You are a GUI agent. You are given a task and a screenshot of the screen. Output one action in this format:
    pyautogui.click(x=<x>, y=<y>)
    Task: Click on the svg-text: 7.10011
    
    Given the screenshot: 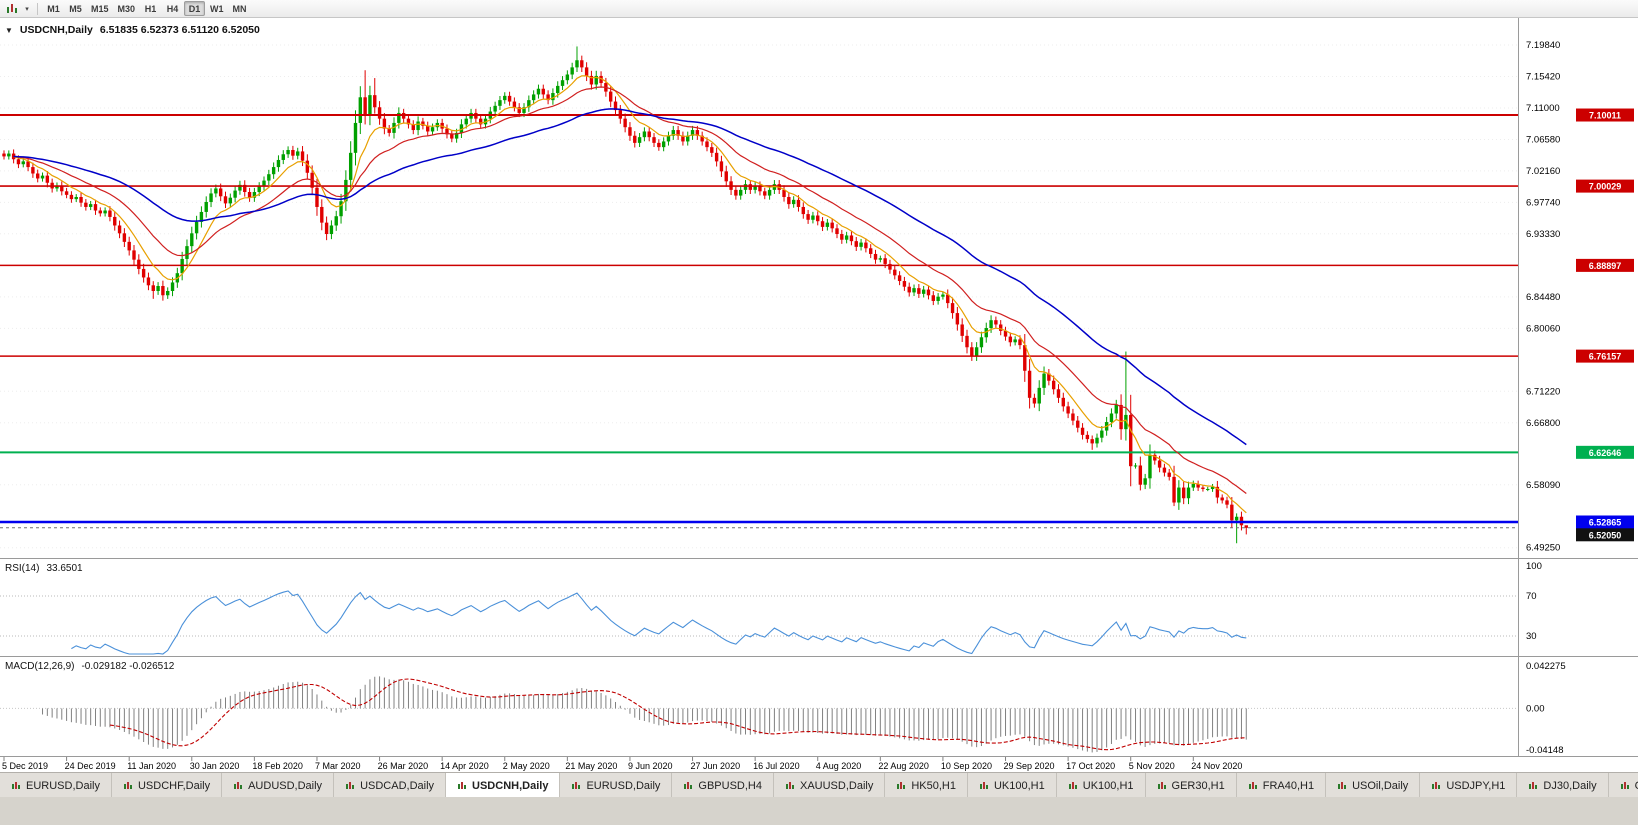 What is the action you would take?
    pyautogui.click(x=1605, y=116)
    